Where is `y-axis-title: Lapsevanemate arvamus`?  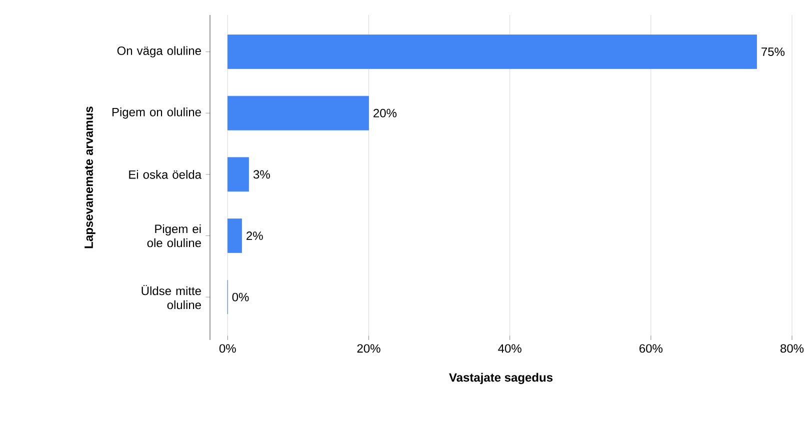 y-axis-title: Lapsevanemate arvamus is located at coordinates (90, 177).